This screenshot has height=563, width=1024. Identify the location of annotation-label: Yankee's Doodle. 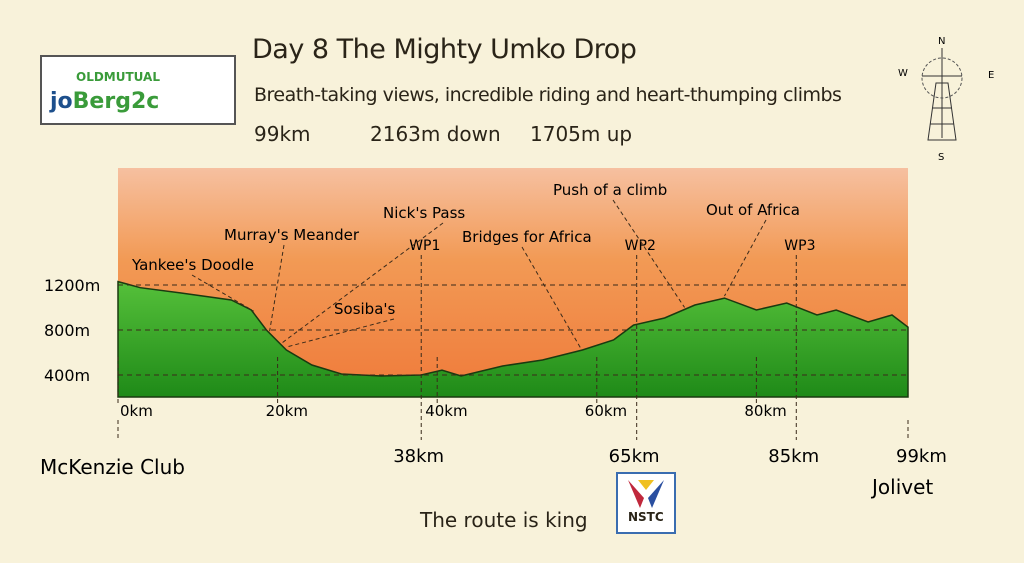
(192, 265).